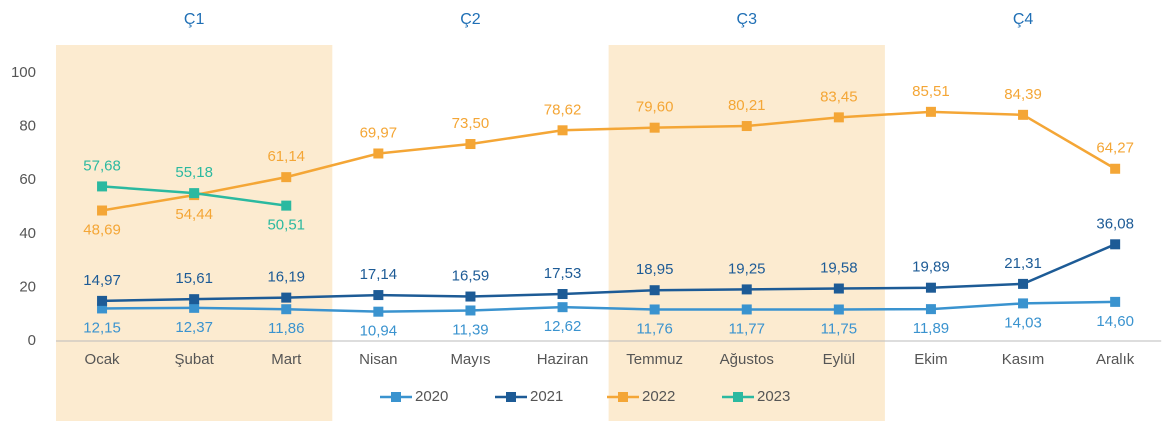 The height and width of the screenshot is (421, 1162). Describe the element at coordinates (286, 225) in the screenshot. I see `data-label: 50,51` at that location.